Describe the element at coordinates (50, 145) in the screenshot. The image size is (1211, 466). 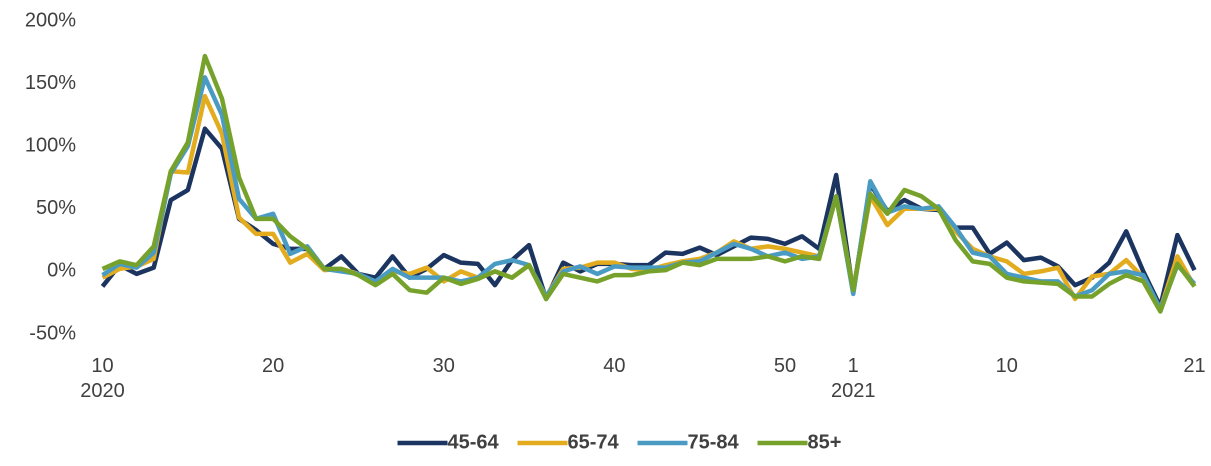
I see `y-tick-label: 100%` at that location.